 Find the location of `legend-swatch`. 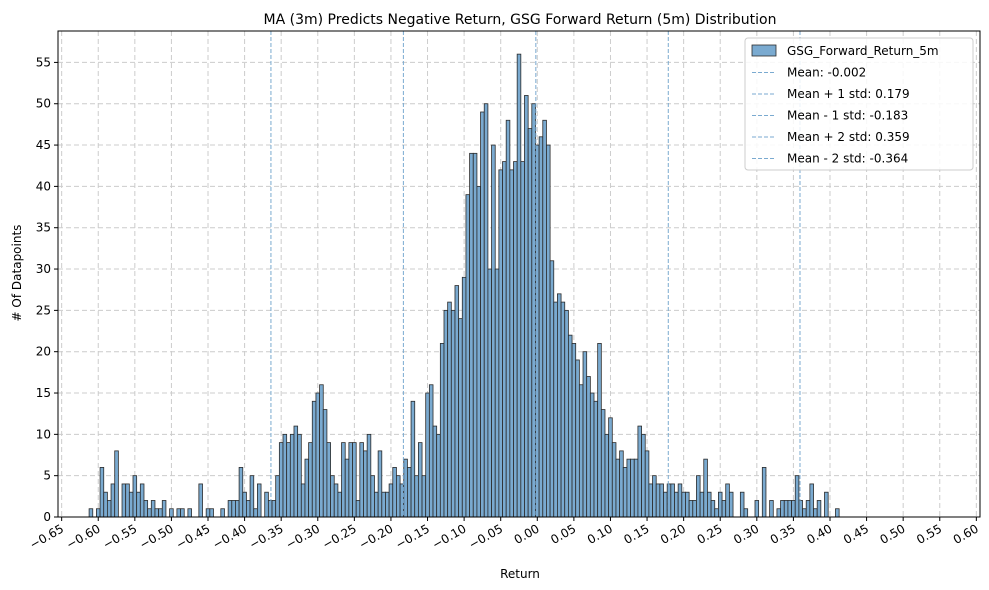

legend-swatch is located at coordinates (764, 50).